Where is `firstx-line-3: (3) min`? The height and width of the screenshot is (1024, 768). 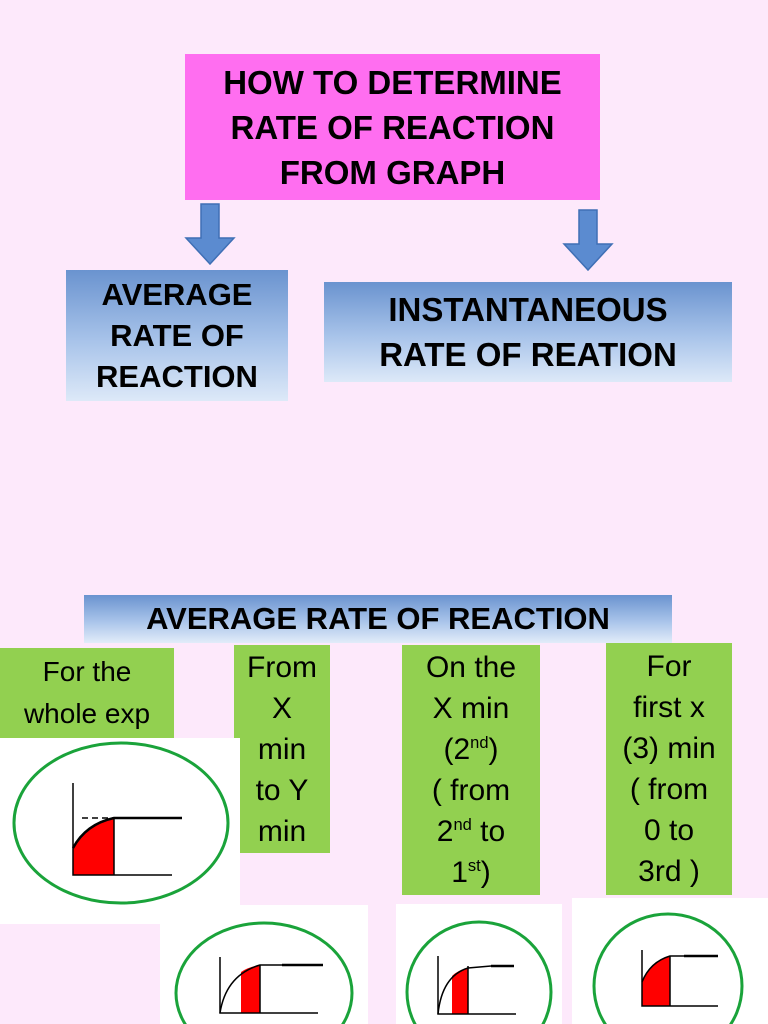 firstx-line-3: (3) min is located at coordinates (669, 748).